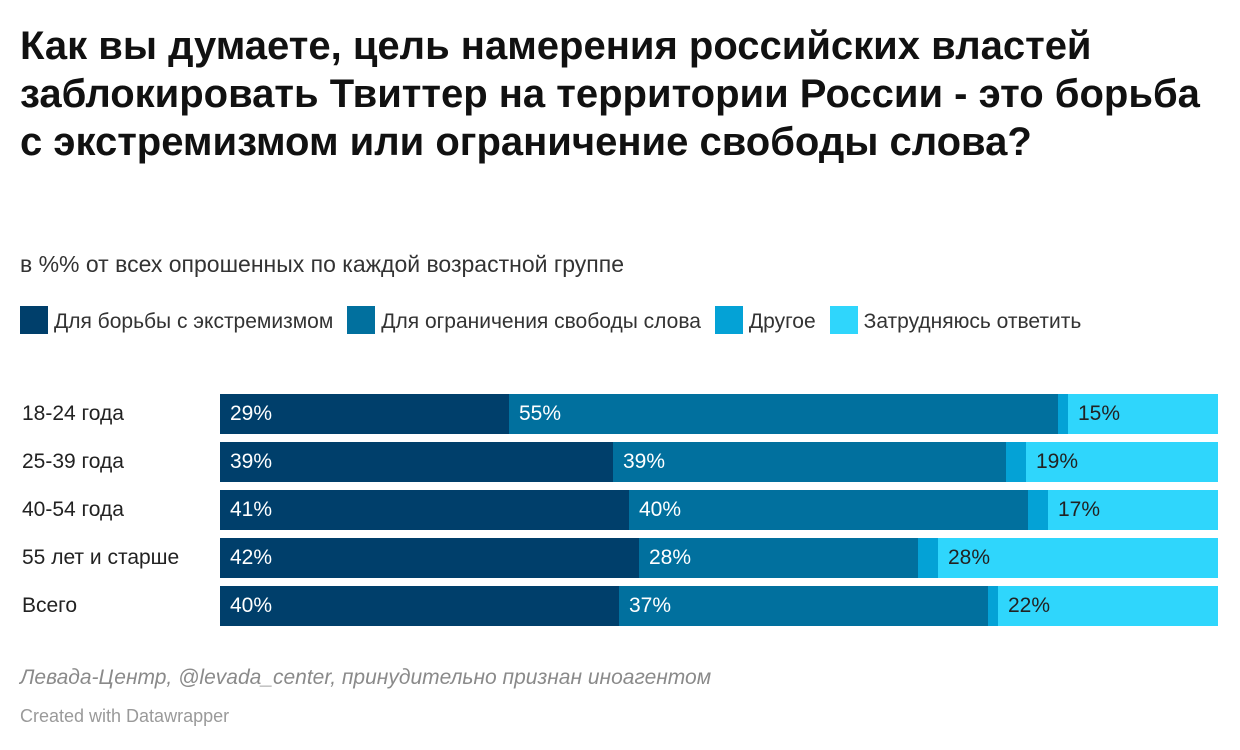  I want to click on bar-segment: 29%, so click(364, 414).